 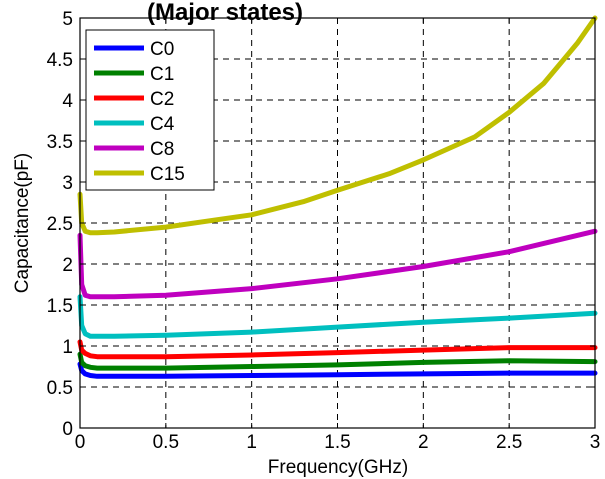 I want to click on x-tick-label: 2, so click(x=423, y=442).